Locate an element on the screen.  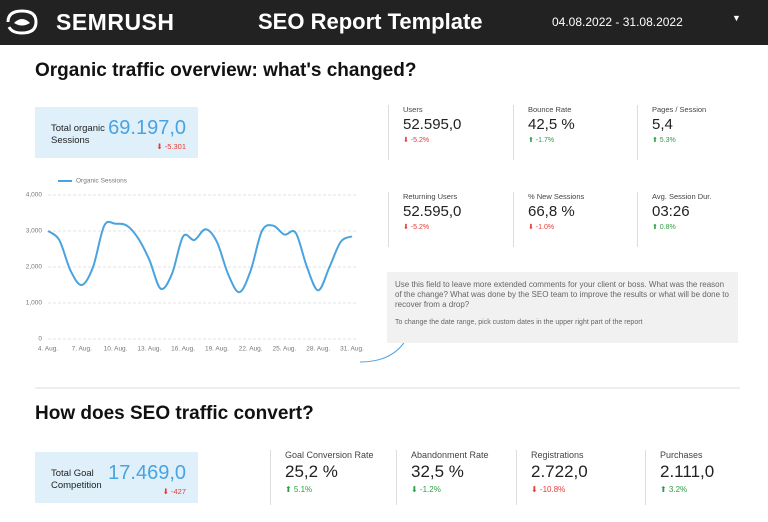
metric-value: 2.111,0 is located at coordinates (687, 471).